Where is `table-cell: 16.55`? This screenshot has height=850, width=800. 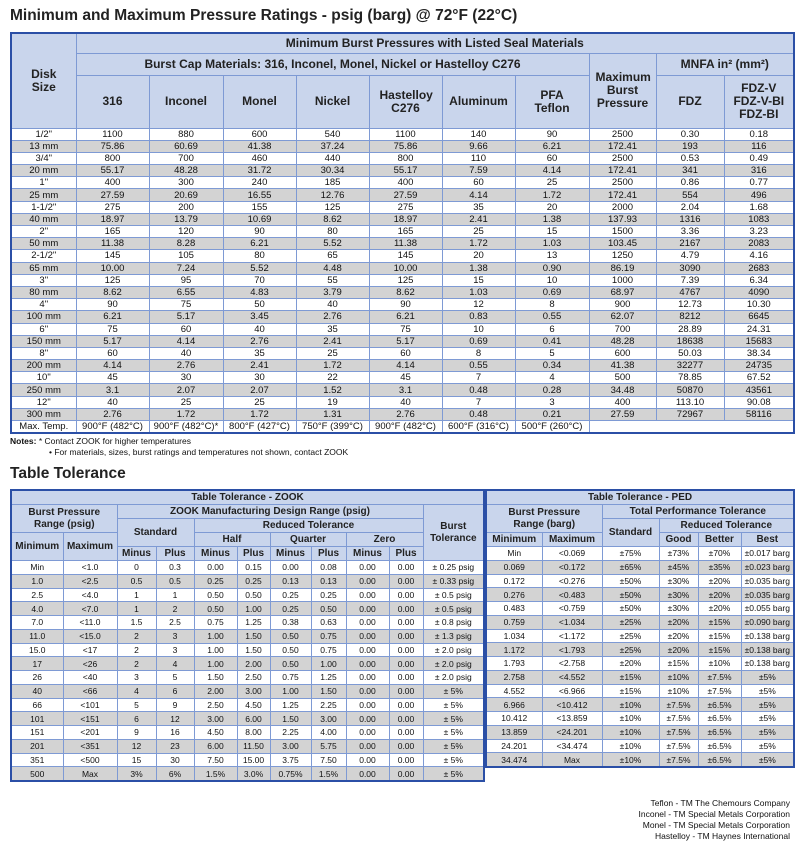
table-cell: 16.55 is located at coordinates (259, 195).